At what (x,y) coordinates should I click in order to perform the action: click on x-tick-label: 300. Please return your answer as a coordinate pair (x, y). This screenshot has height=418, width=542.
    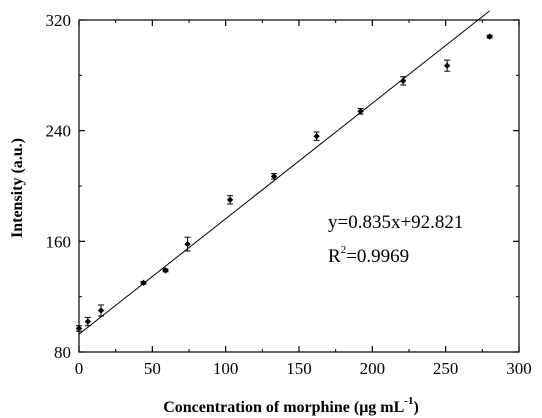
    Looking at the image, I should click on (519, 368).